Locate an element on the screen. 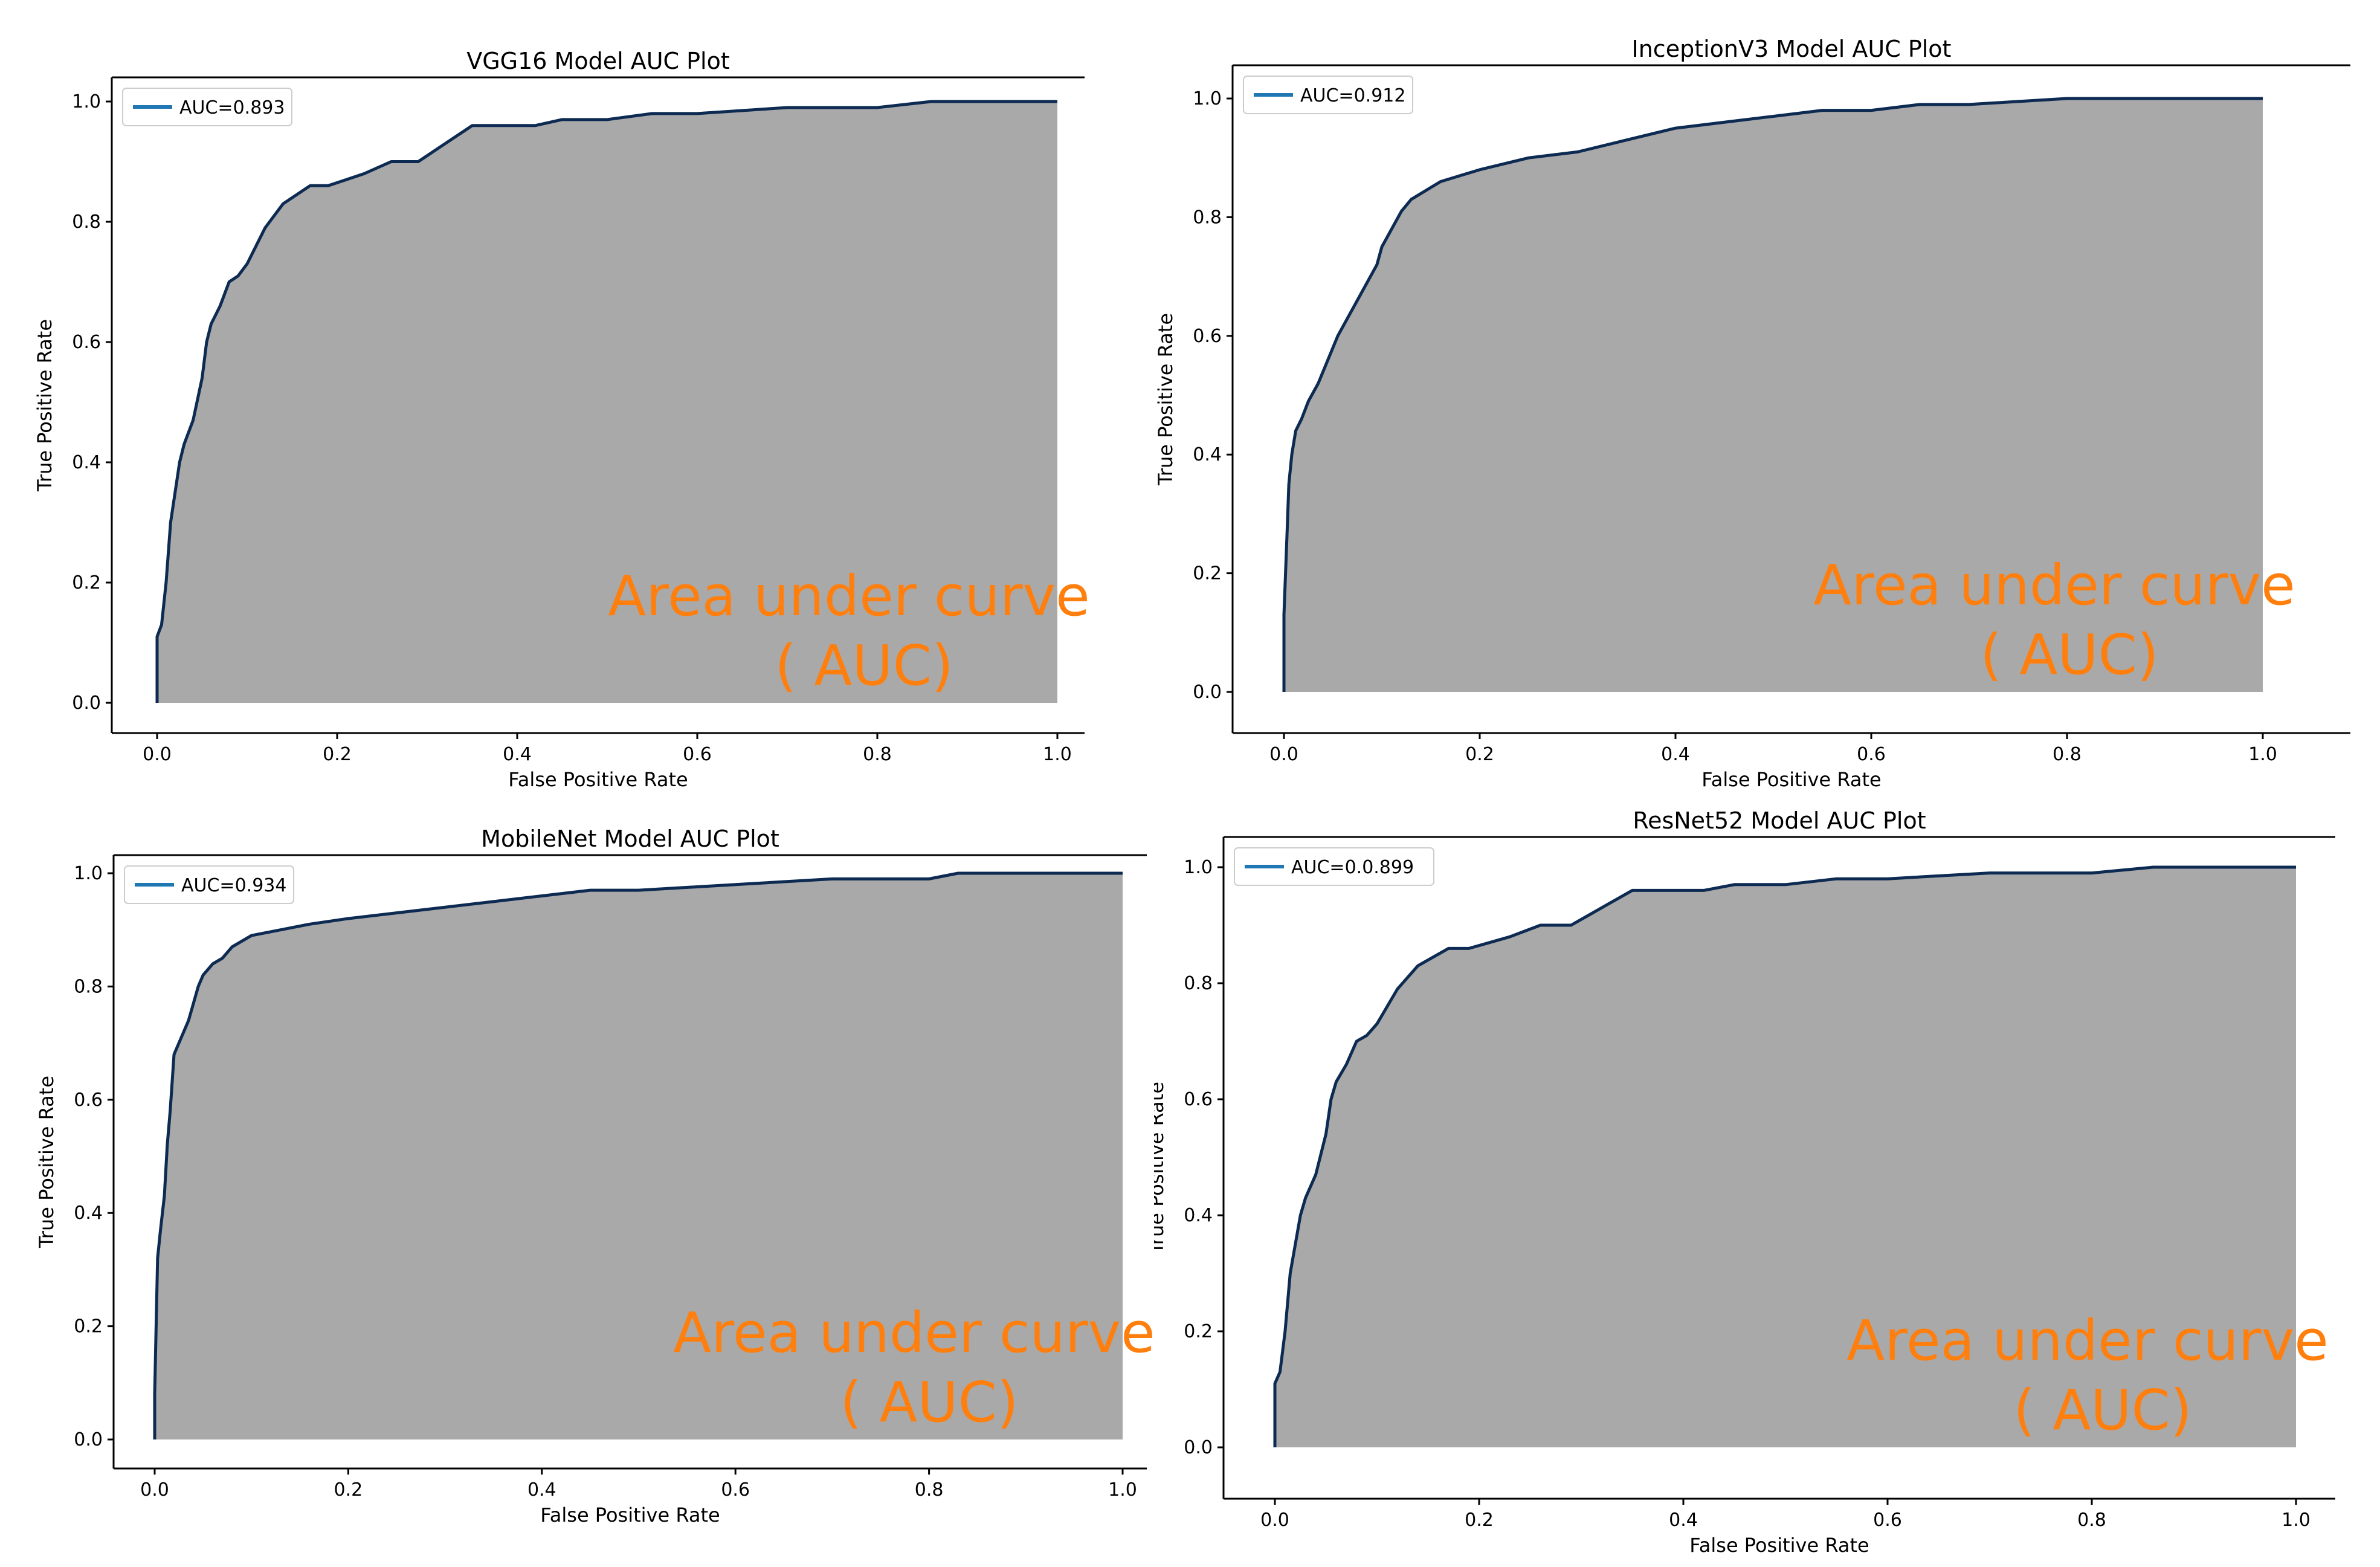  legend-label: AUC=0.893 is located at coordinates (232, 107).